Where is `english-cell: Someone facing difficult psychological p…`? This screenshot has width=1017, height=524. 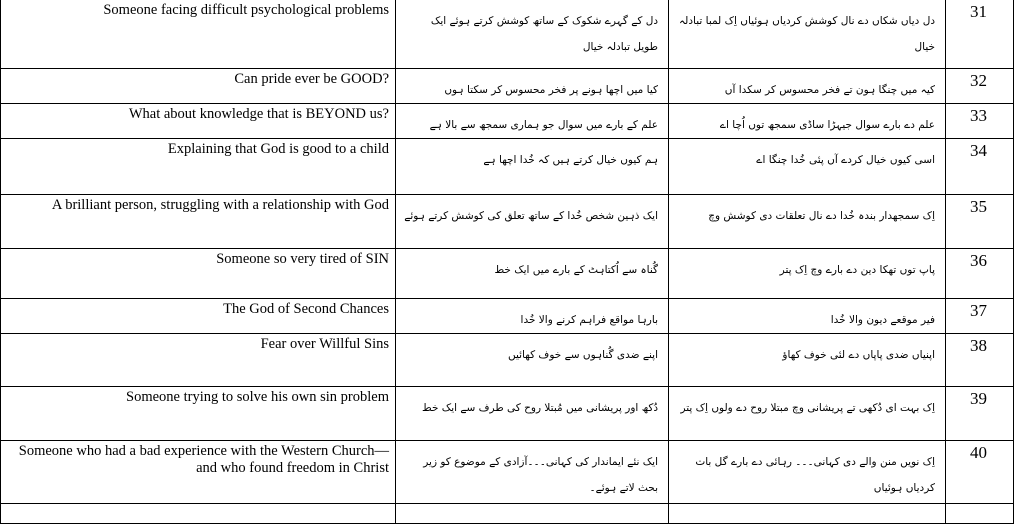
english-cell: Someone facing difficult psychological p… is located at coordinates (198, 34).